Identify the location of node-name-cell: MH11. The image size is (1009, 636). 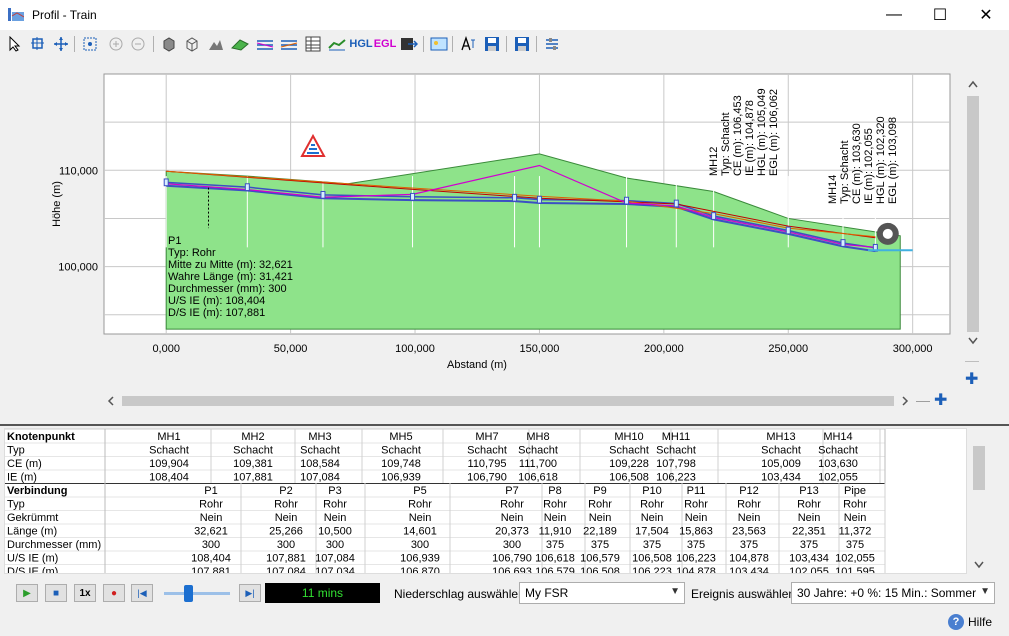
(676, 437).